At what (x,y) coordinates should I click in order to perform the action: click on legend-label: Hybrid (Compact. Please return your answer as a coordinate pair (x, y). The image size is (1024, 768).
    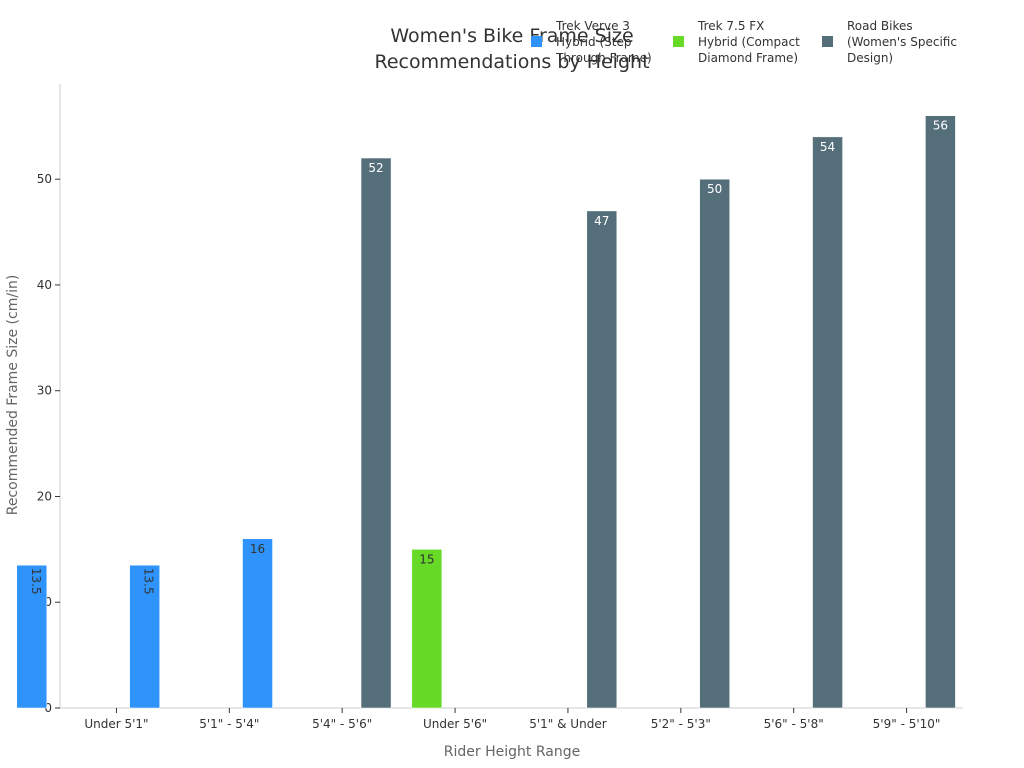
    Looking at the image, I should click on (749, 42).